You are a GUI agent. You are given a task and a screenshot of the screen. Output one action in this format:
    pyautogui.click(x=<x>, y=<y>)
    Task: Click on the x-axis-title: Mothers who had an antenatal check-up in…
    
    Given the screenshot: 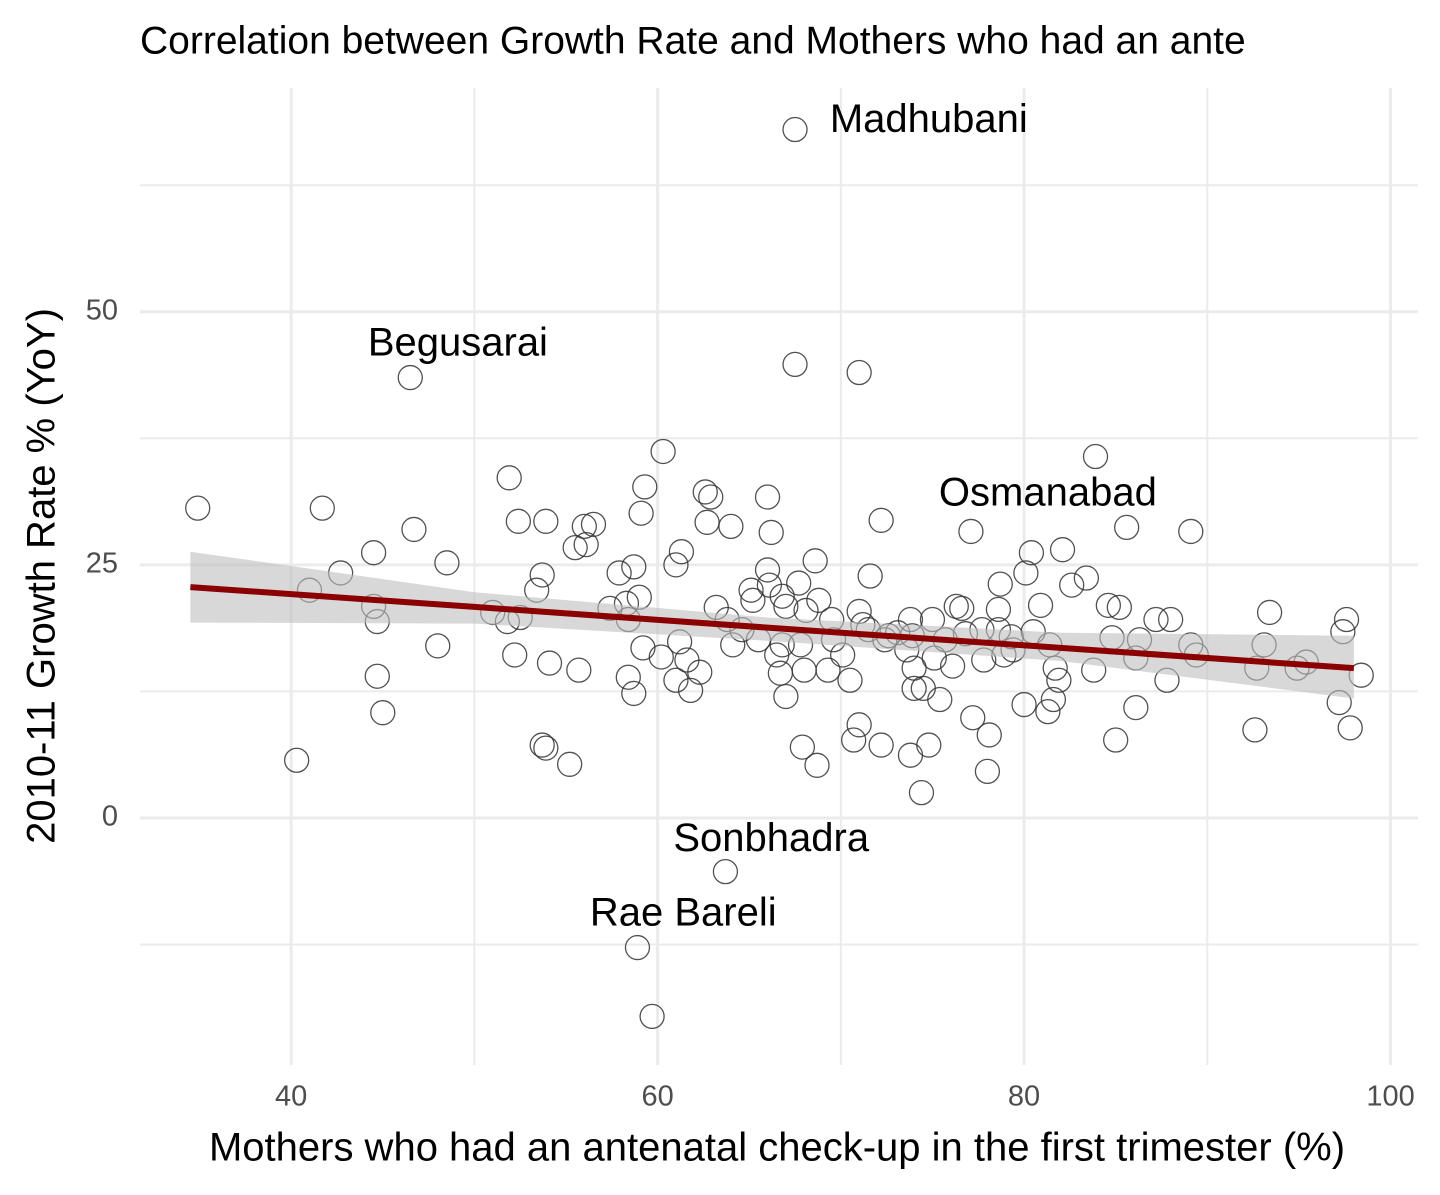 What is the action you would take?
    pyautogui.click(x=777, y=1148)
    